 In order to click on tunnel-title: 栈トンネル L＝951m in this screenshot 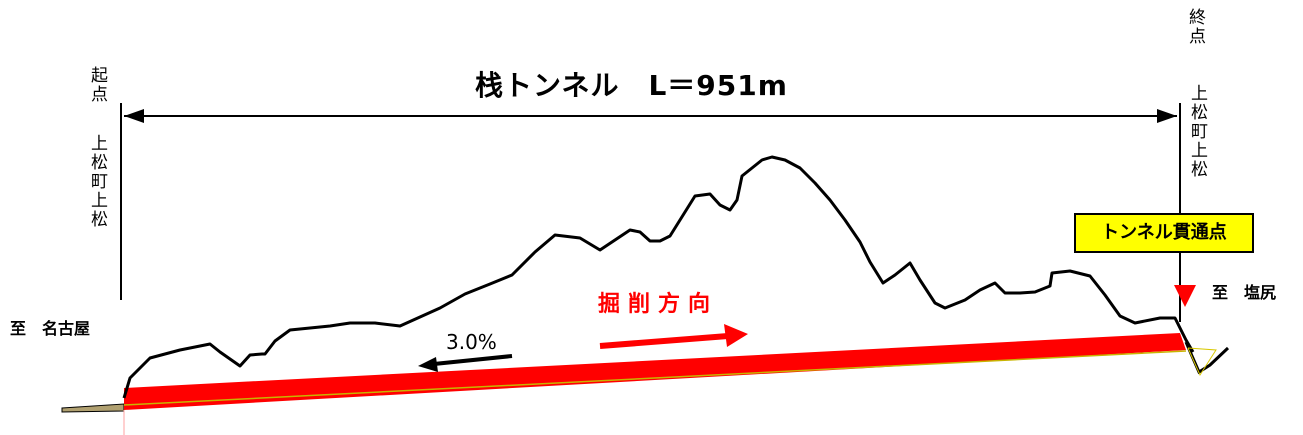, I will do `click(631, 85)`.